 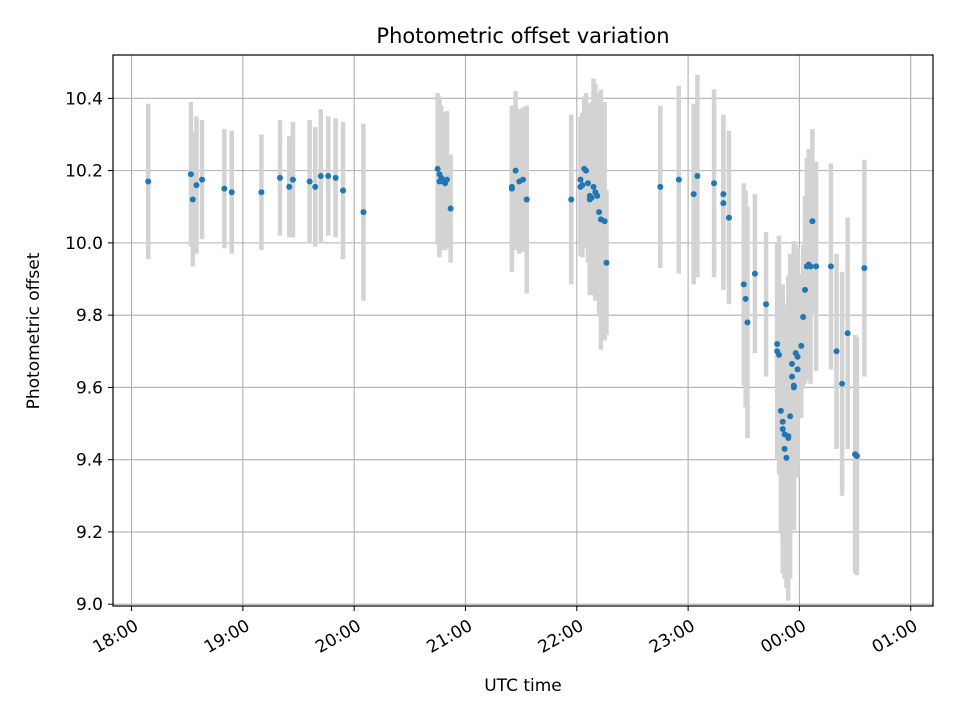 I want to click on y-tick-label: 9.6, so click(x=89, y=388).